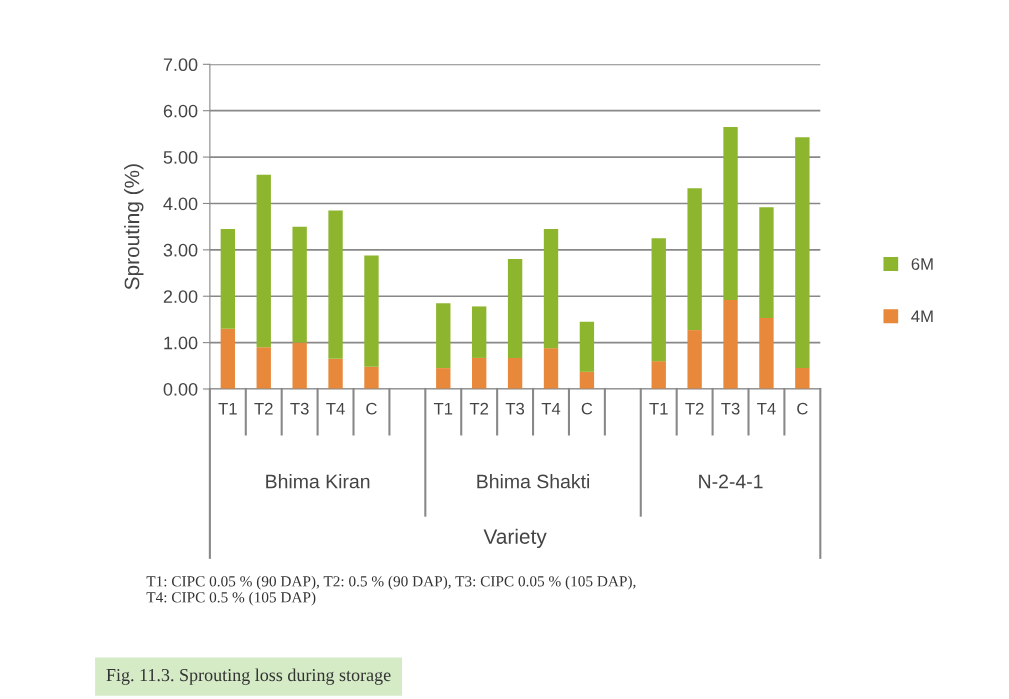 This screenshot has height=699, width=1009. What do you see at coordinates (180, 65) in the screenshot?
I see `y-tick-label: 7.00` at bounding box center [180, 65].